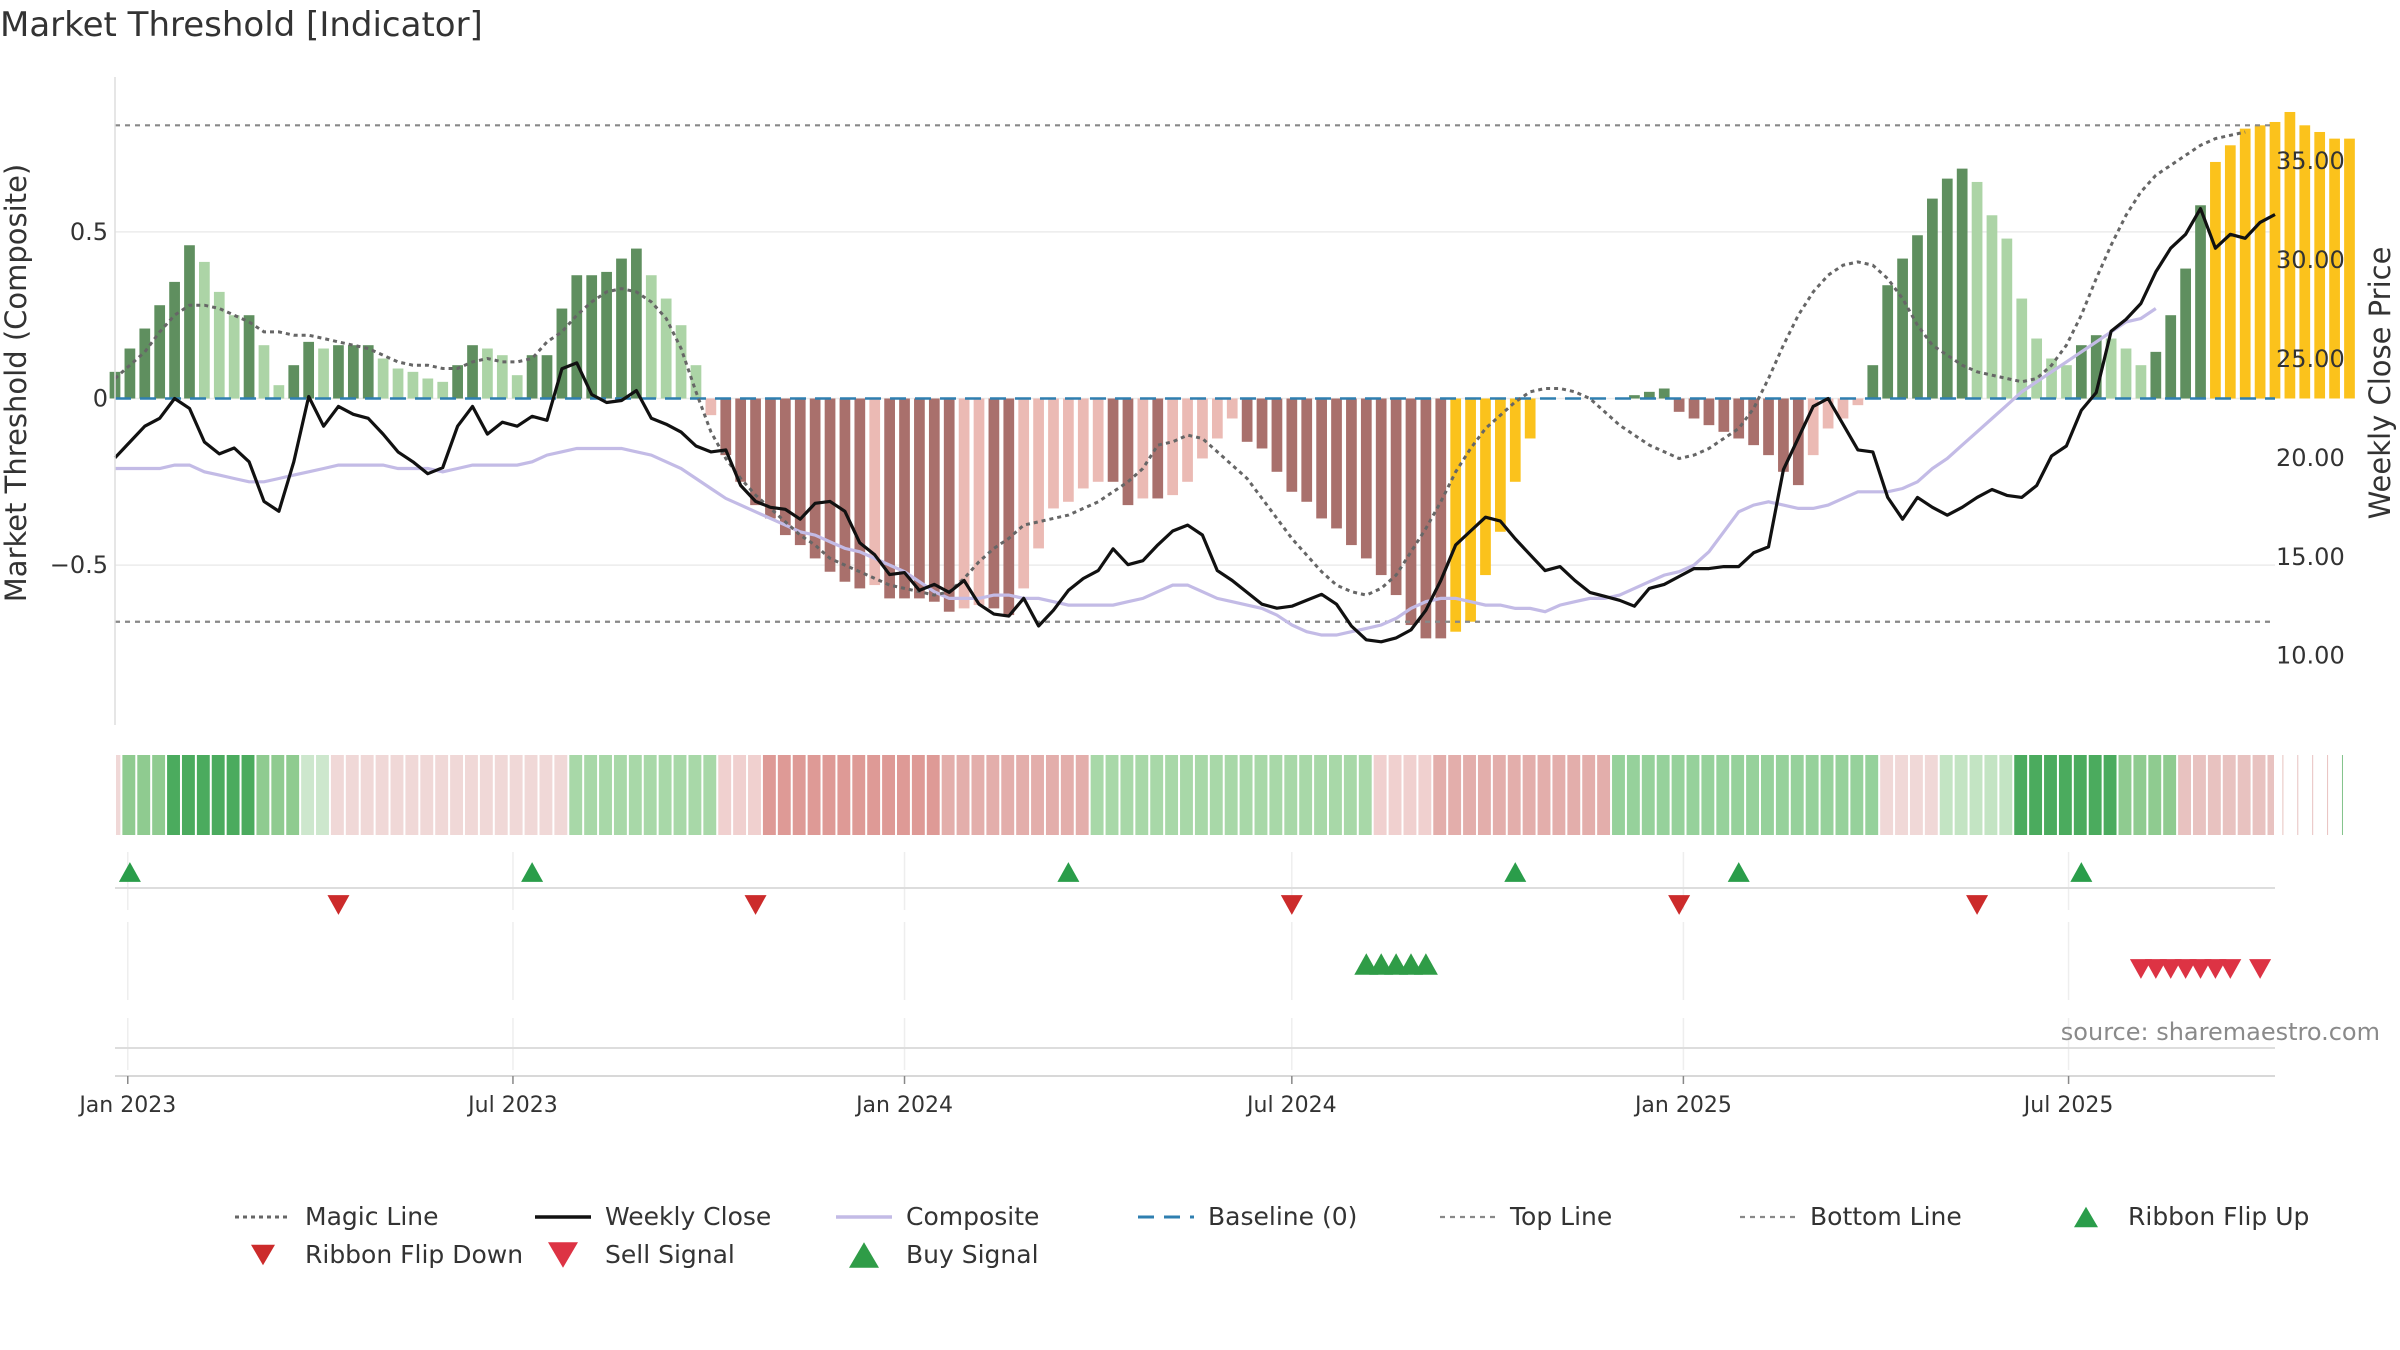 The image size is (2400, 1350). Describe the element at coordinates (937, 1216) in the screenshot. I see `legend-item: Composite` at that location.